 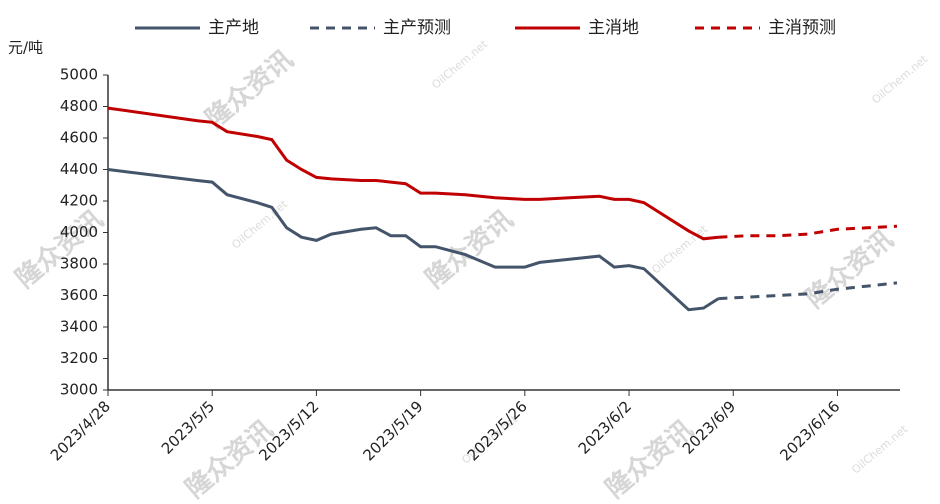 What do you see at coordinates (497, 430) in the screenshot?
I see `x-tick-label: 2023/5/26` at bounding box center [497, 430].